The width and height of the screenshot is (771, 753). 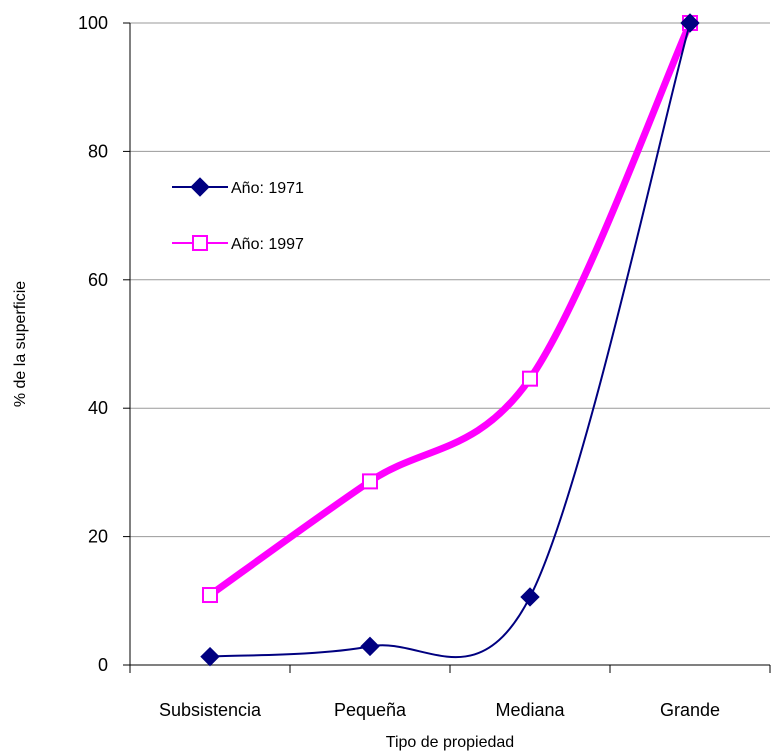 I want to click on y-tick-label: 40, so click(x=98, y=408).